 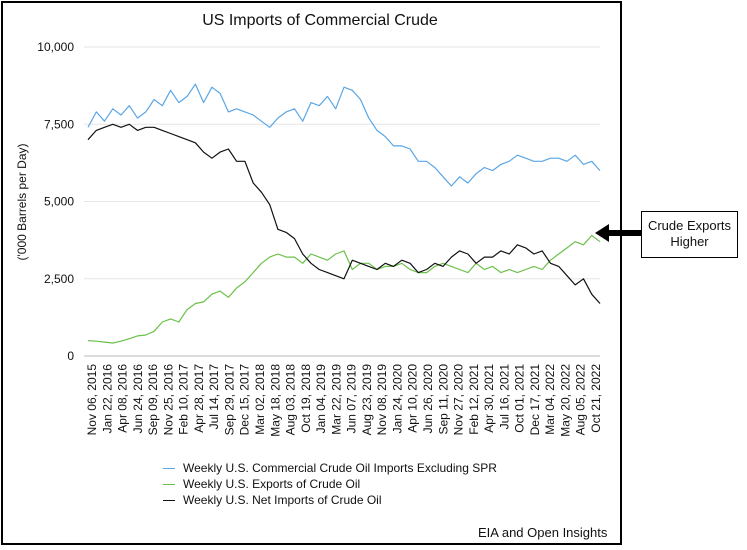 What do you see at coordinates (550, 399) in the screenshot?
I see `x-tick-label: Mar 04, 2022` at bounding box center [550, 399].